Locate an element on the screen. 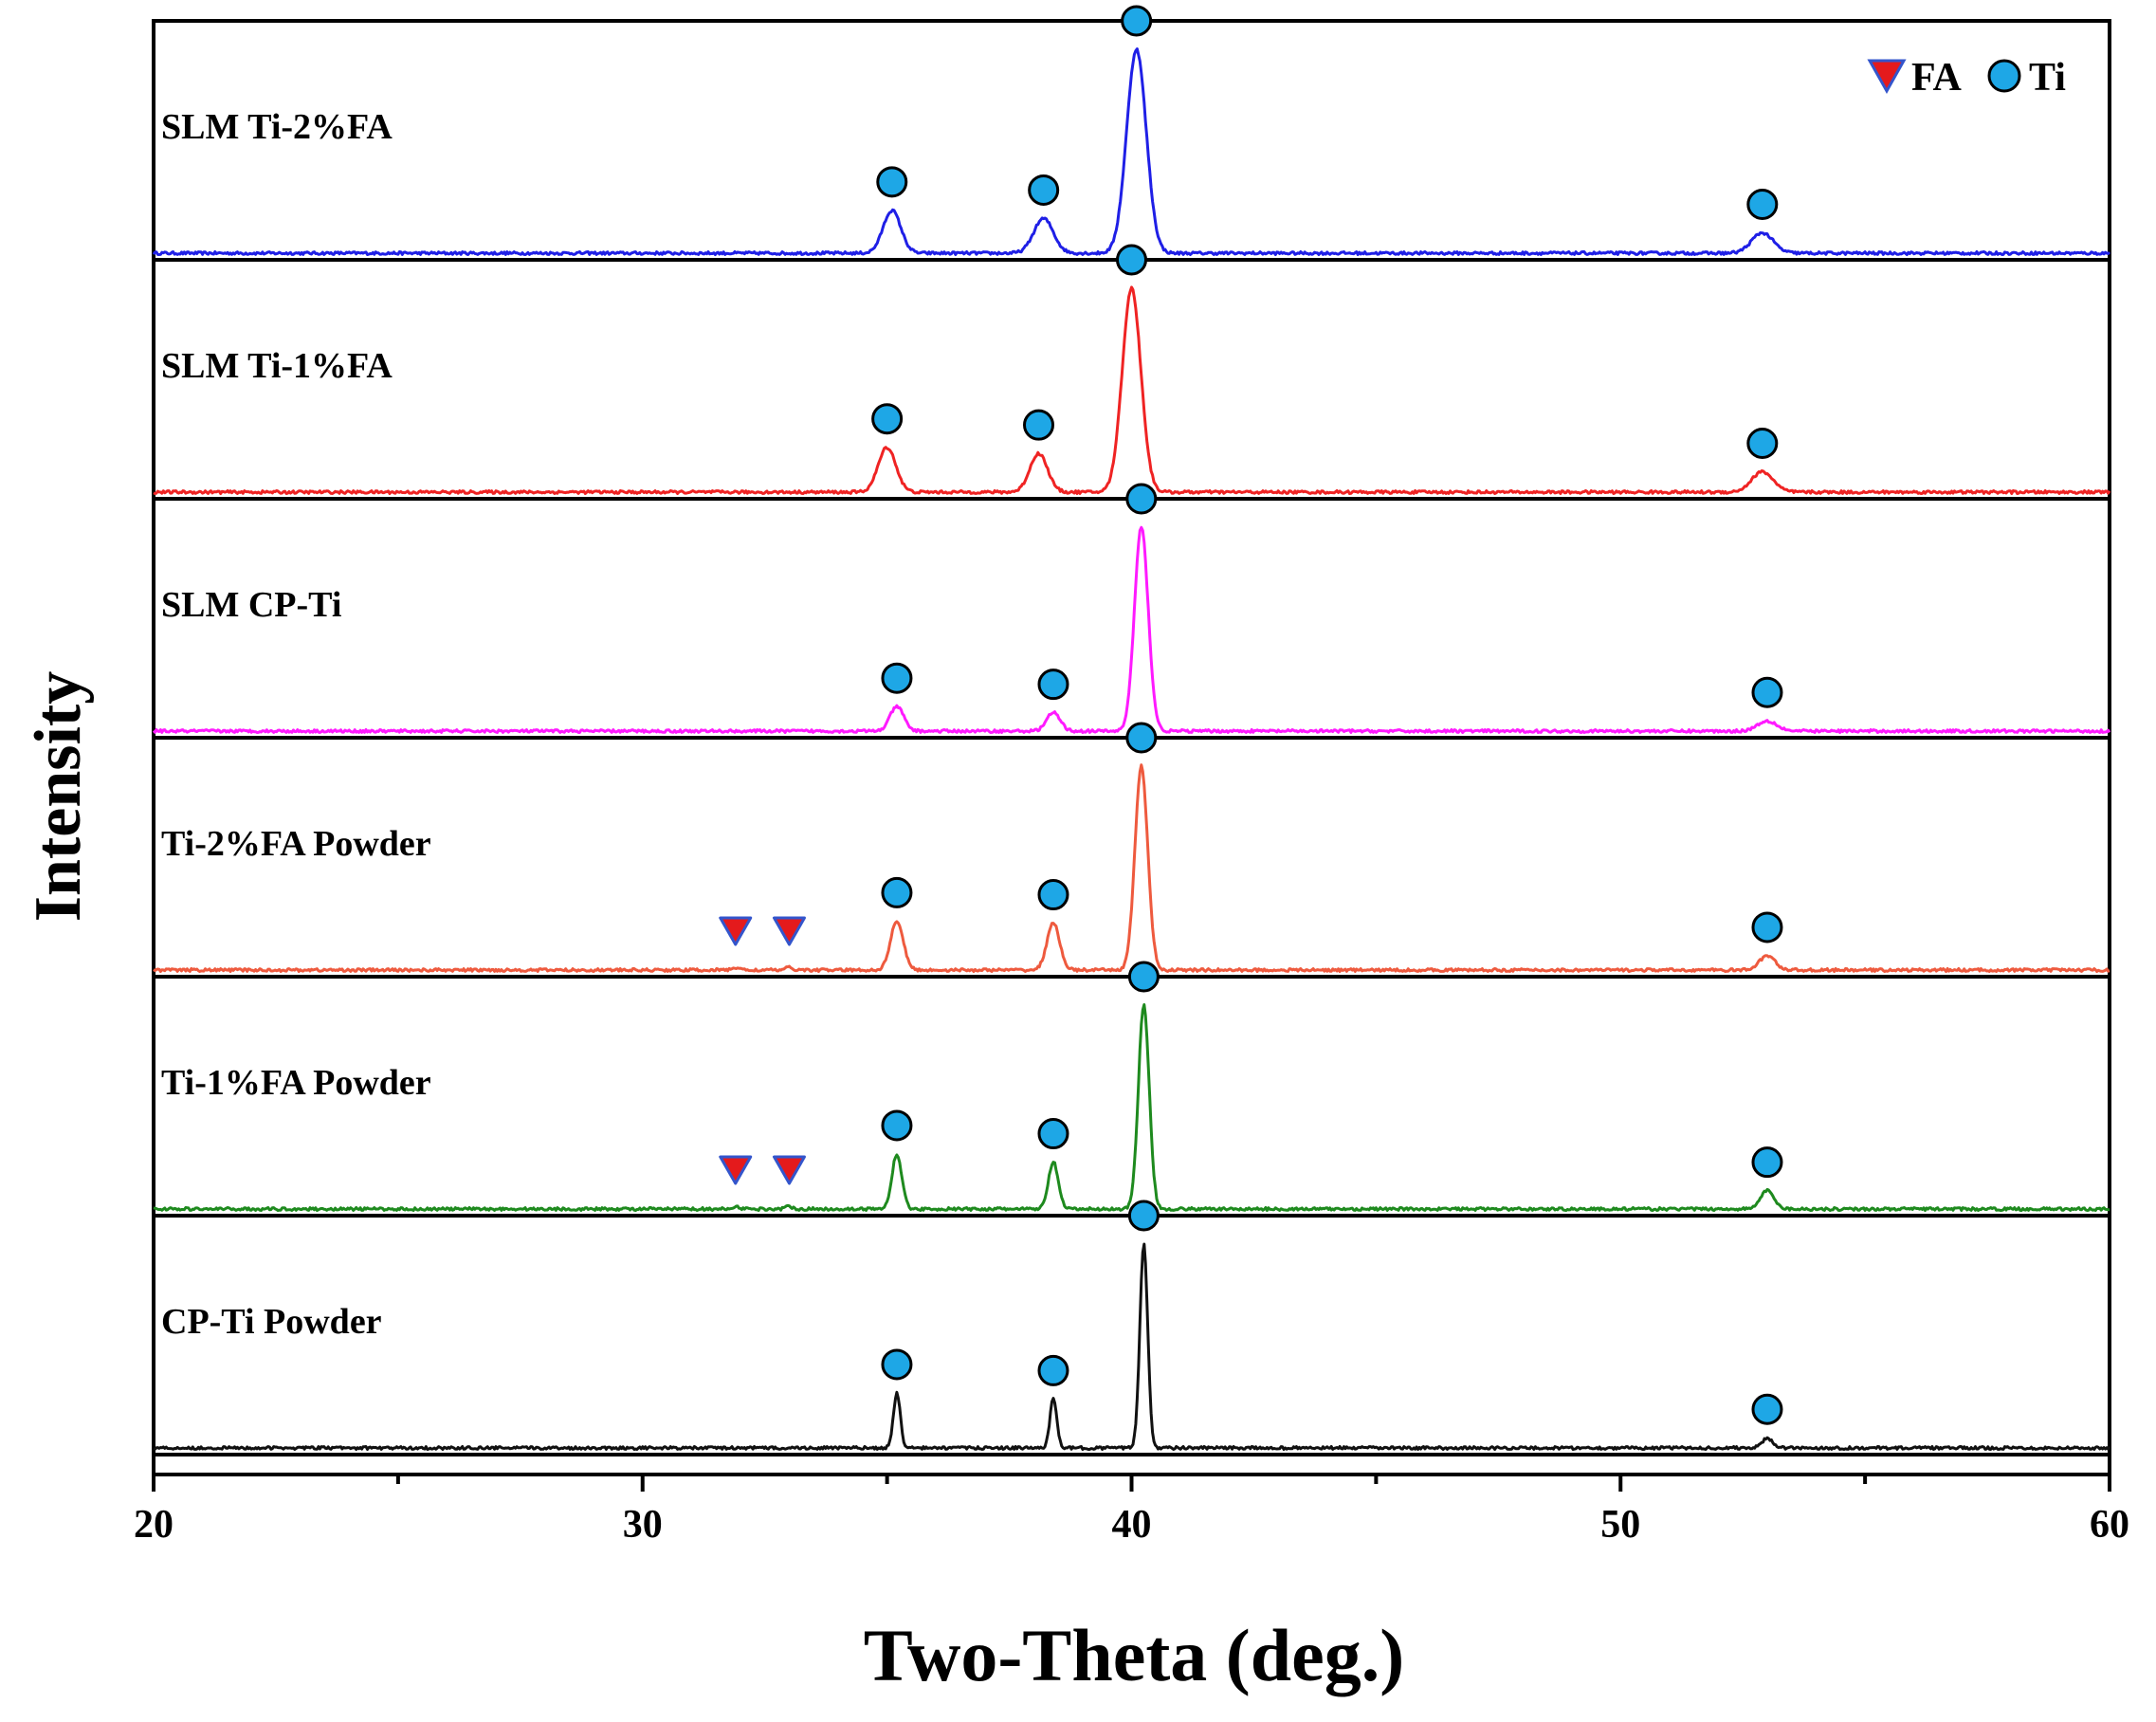 The image size is (2156, 1722). series-label-ti-2-fa-powder: Ti-2%FA Powder is located at coordinates (296, 844).